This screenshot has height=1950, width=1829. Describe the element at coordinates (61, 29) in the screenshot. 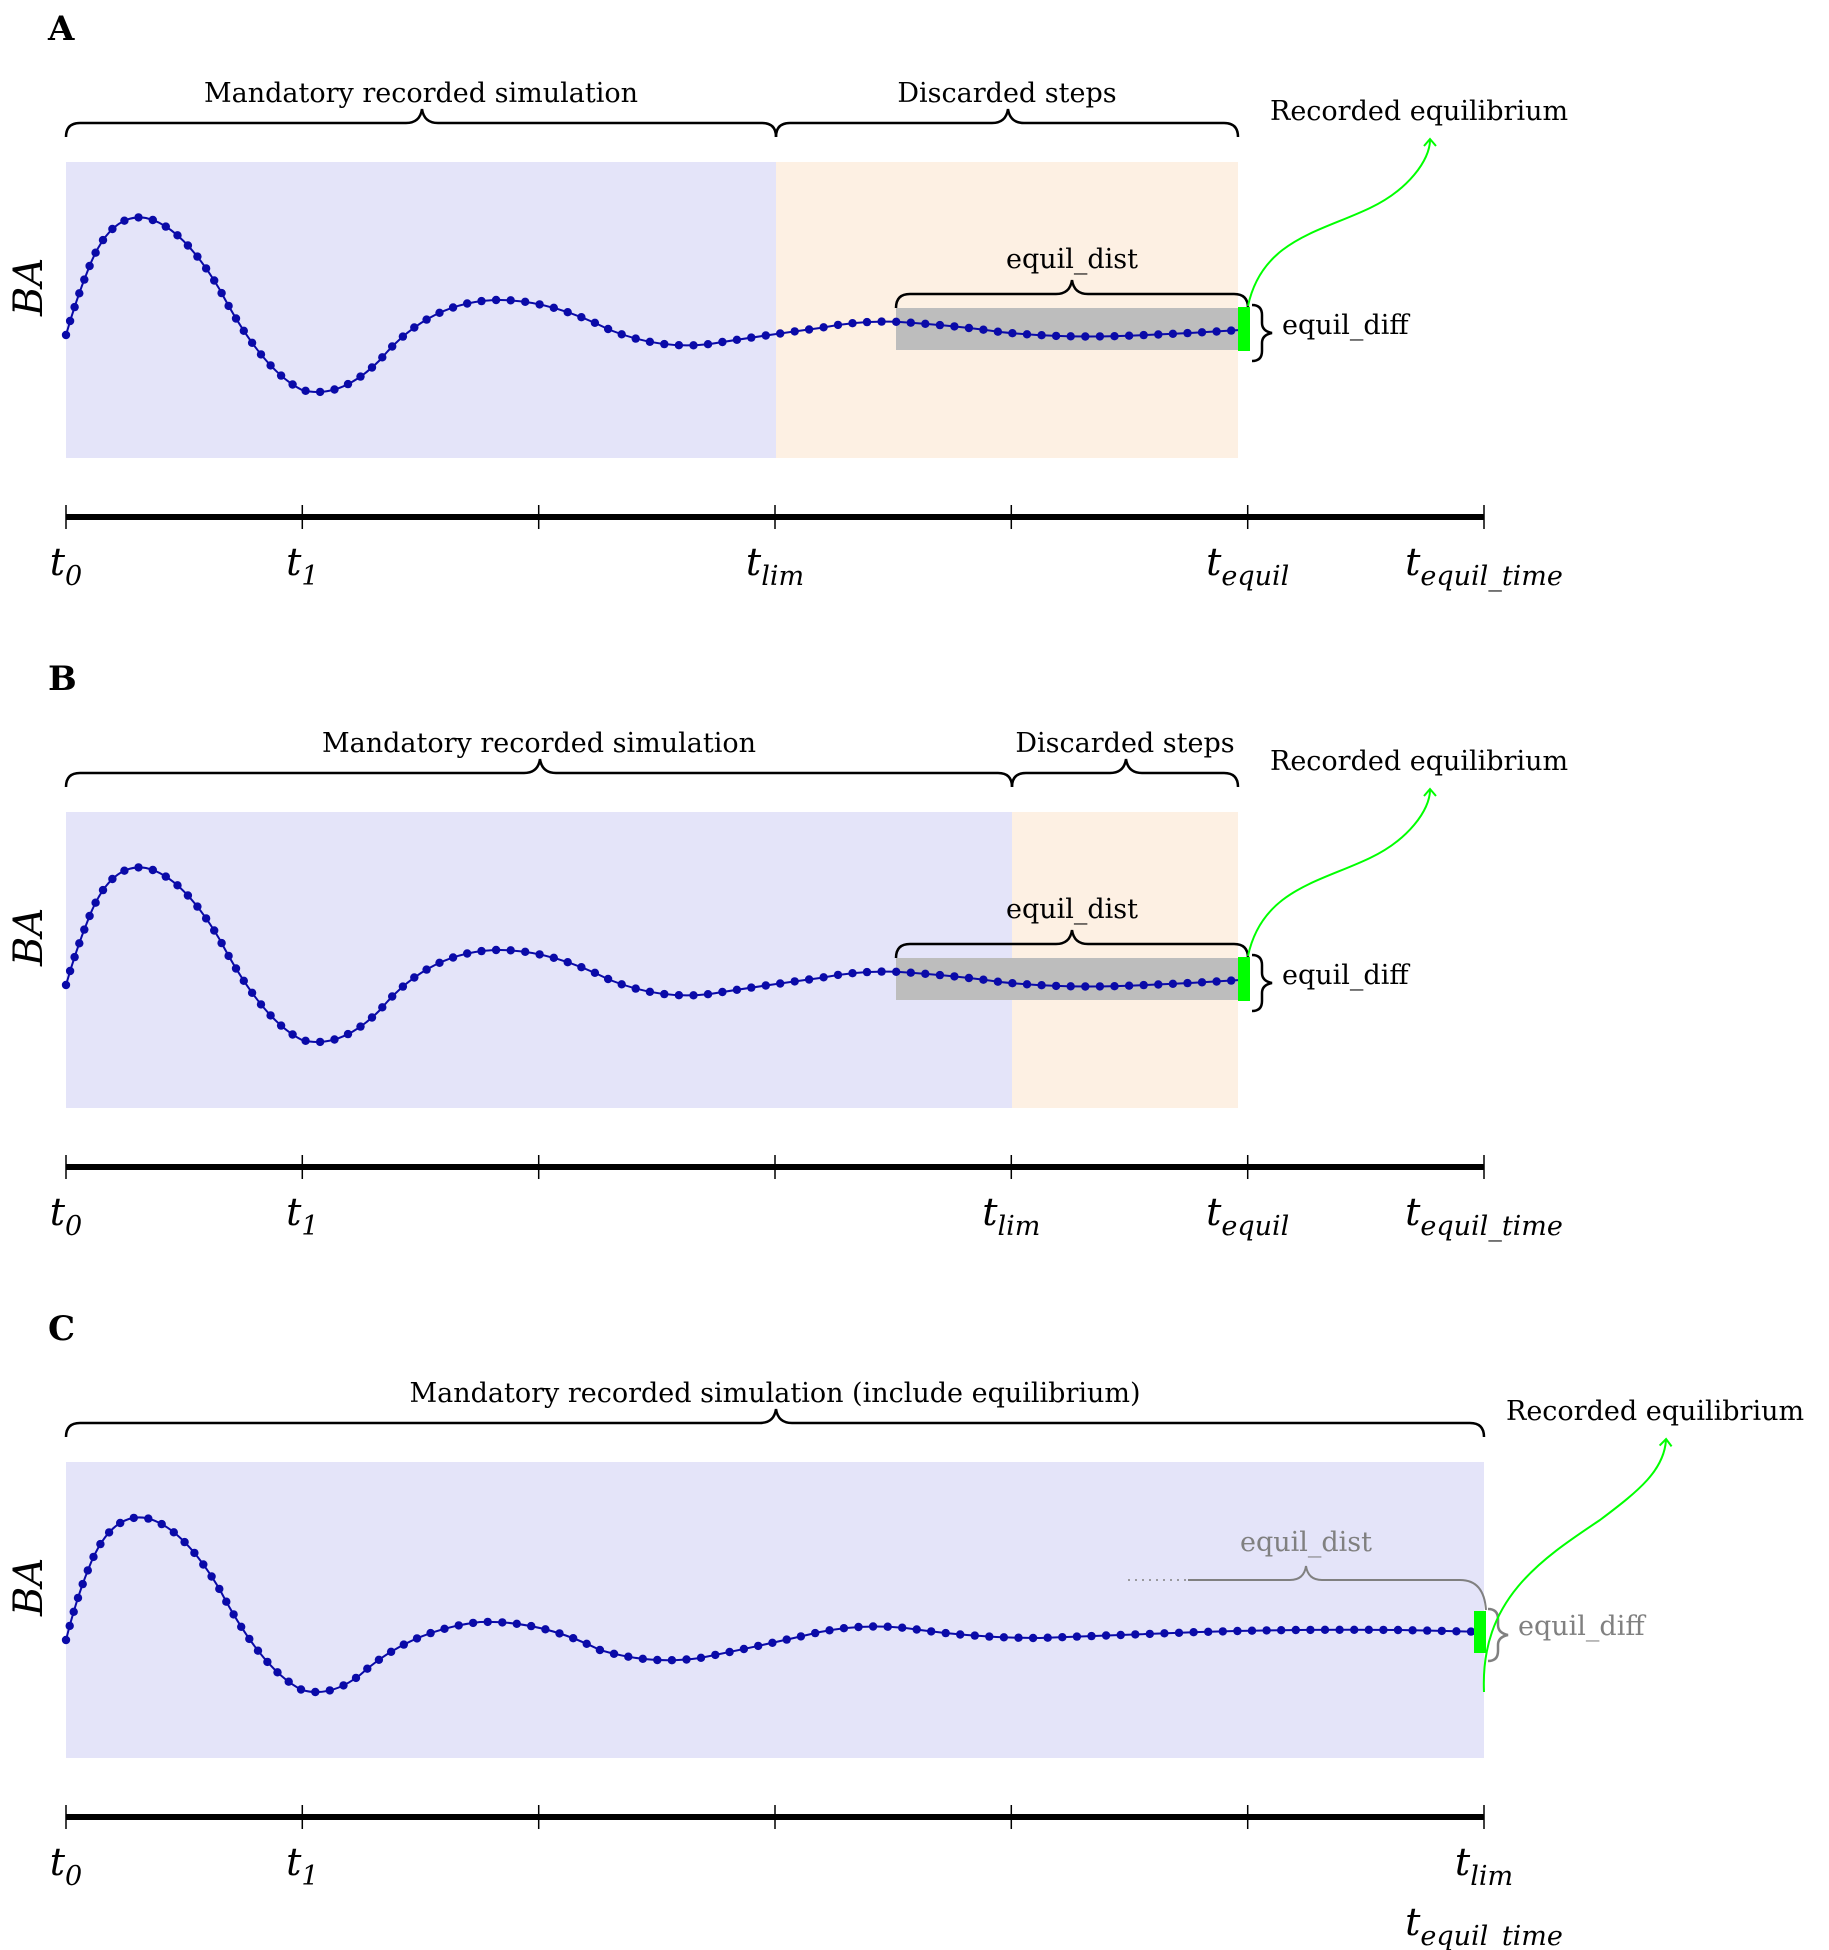

I see `panel-letter: A` at that location.